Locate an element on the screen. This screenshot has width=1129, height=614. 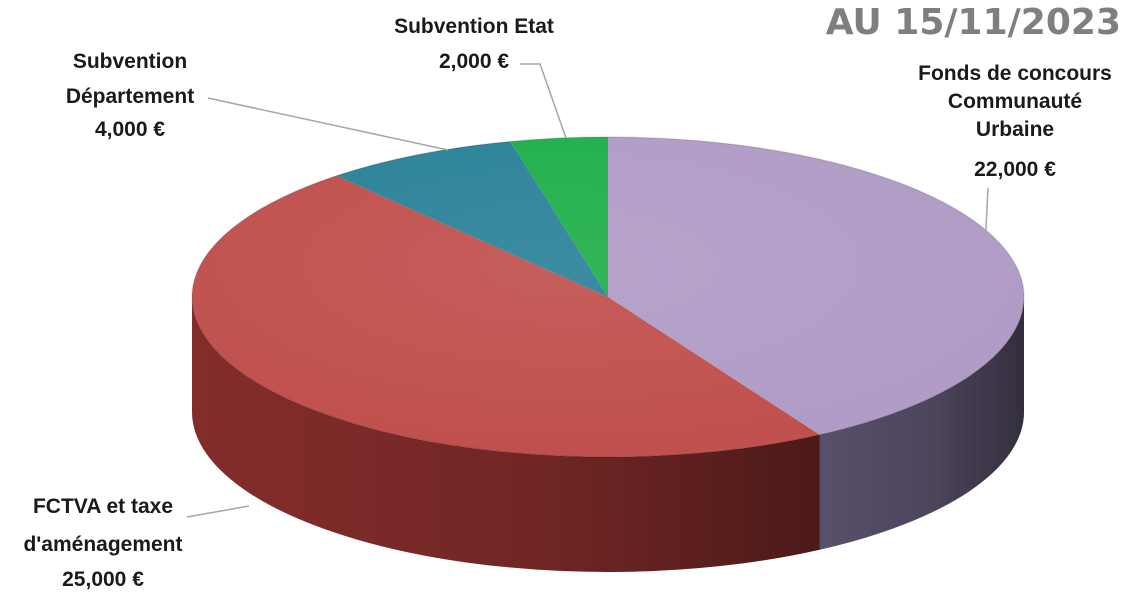
slice-label-3-line-0: Subvention Etat is located at coordinates (474, 26).